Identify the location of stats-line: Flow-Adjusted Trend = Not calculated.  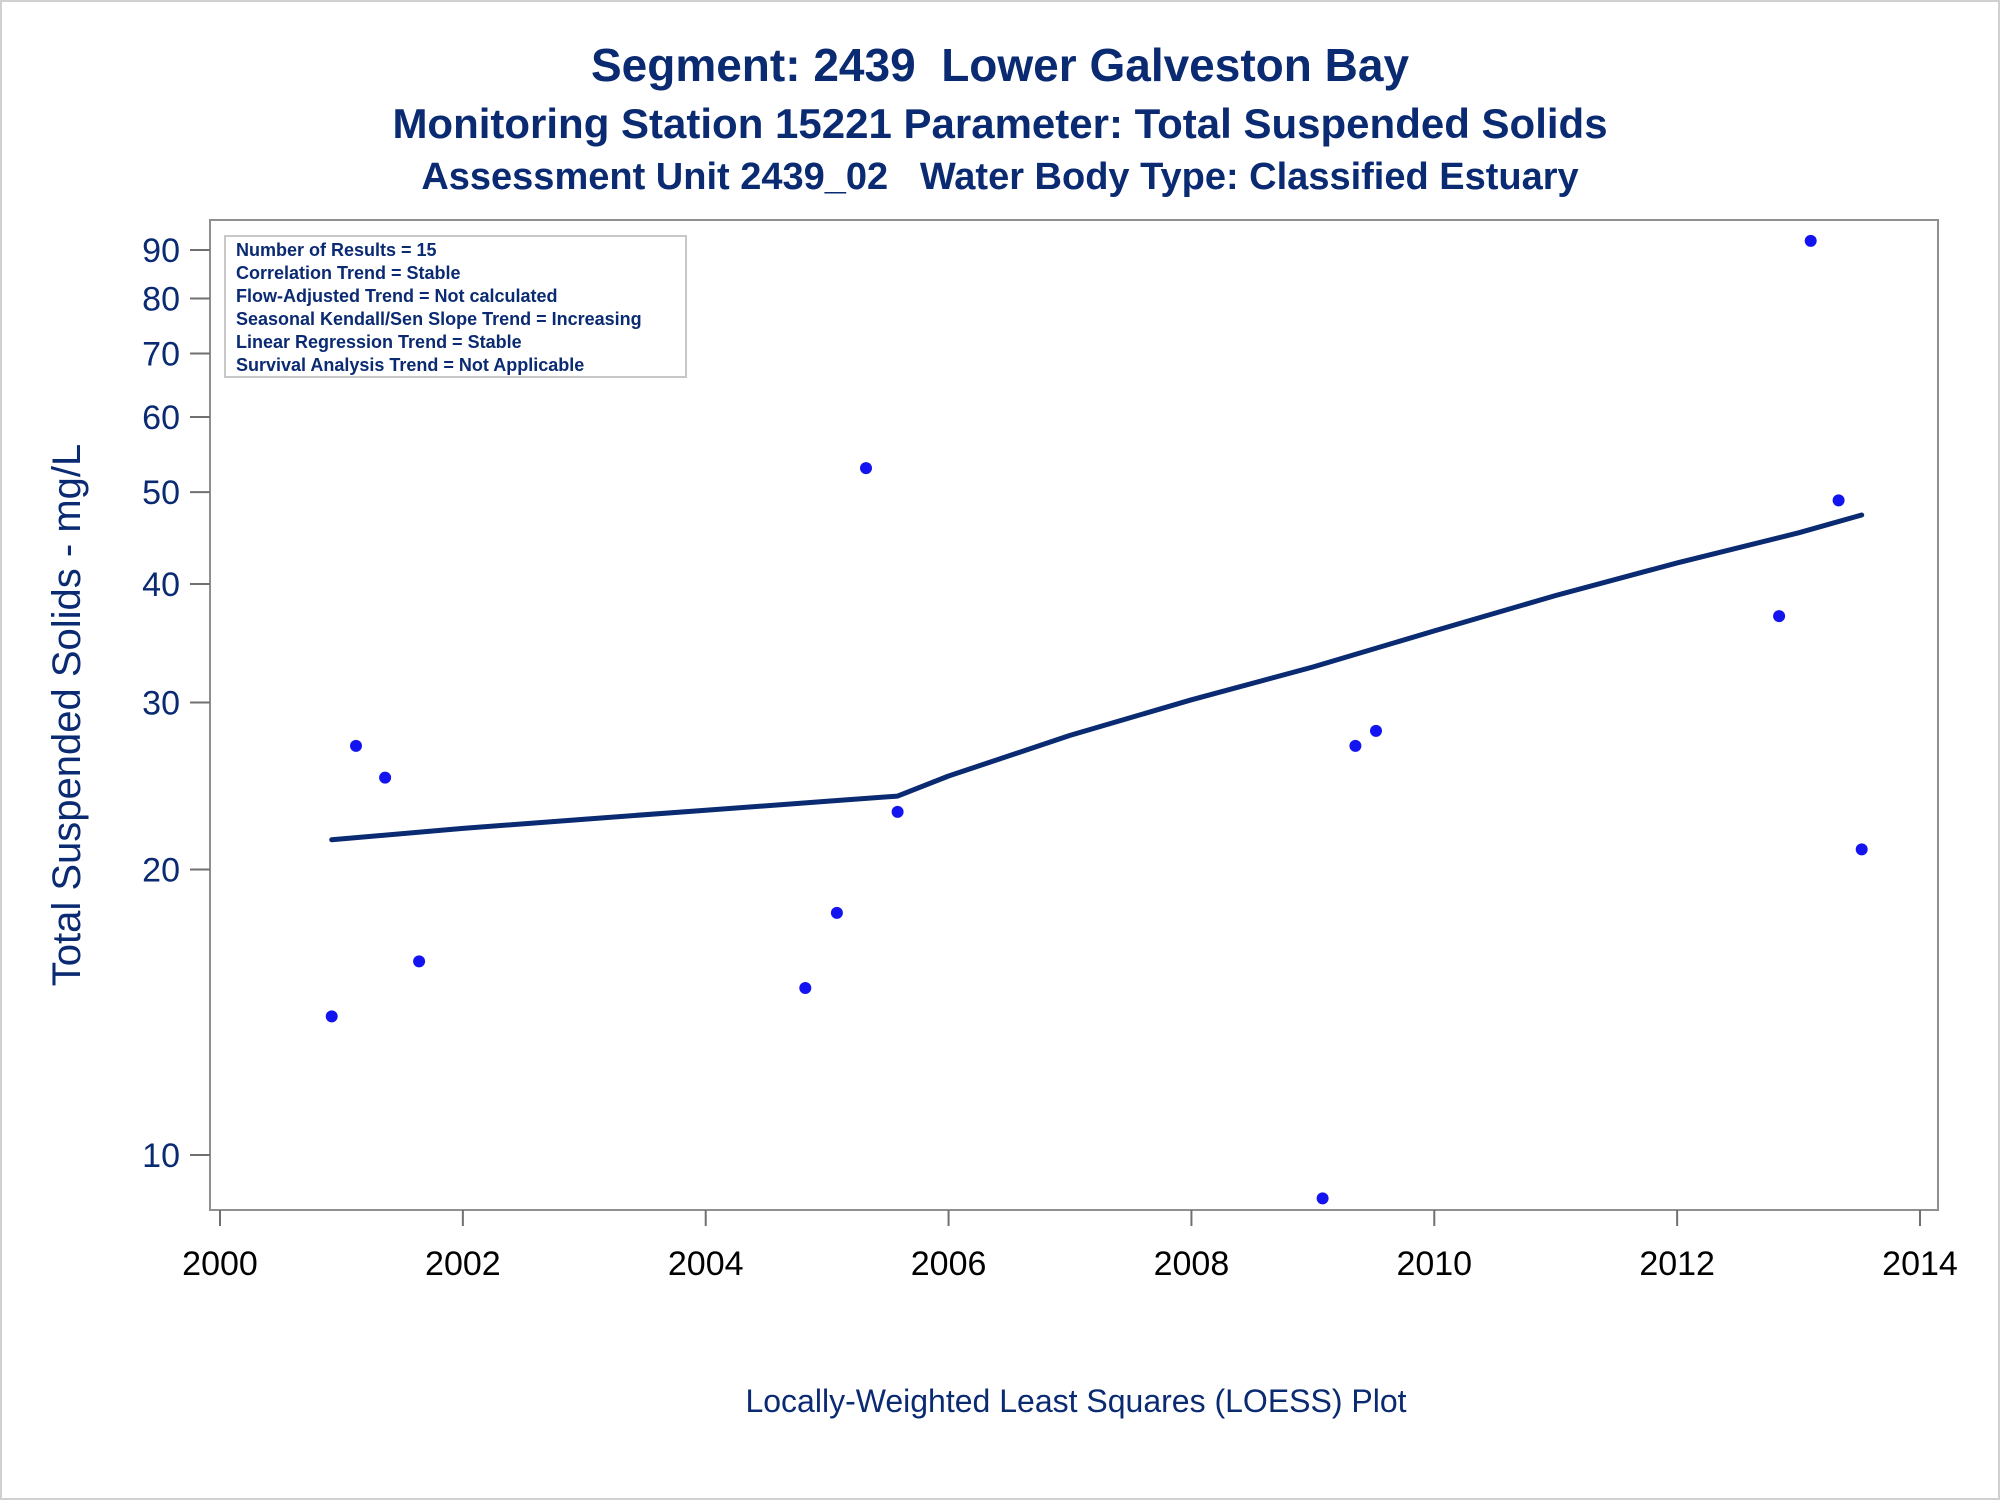
(397, 296).